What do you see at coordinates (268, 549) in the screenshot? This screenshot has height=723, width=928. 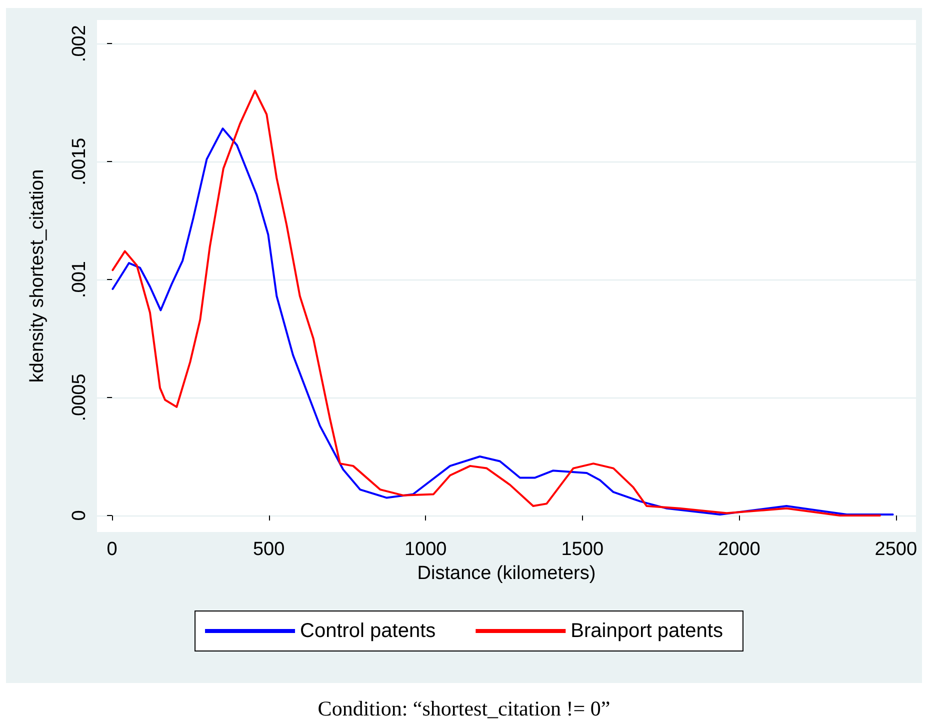 I see `x-tick-label: 500` at bounding box center [268, 549].